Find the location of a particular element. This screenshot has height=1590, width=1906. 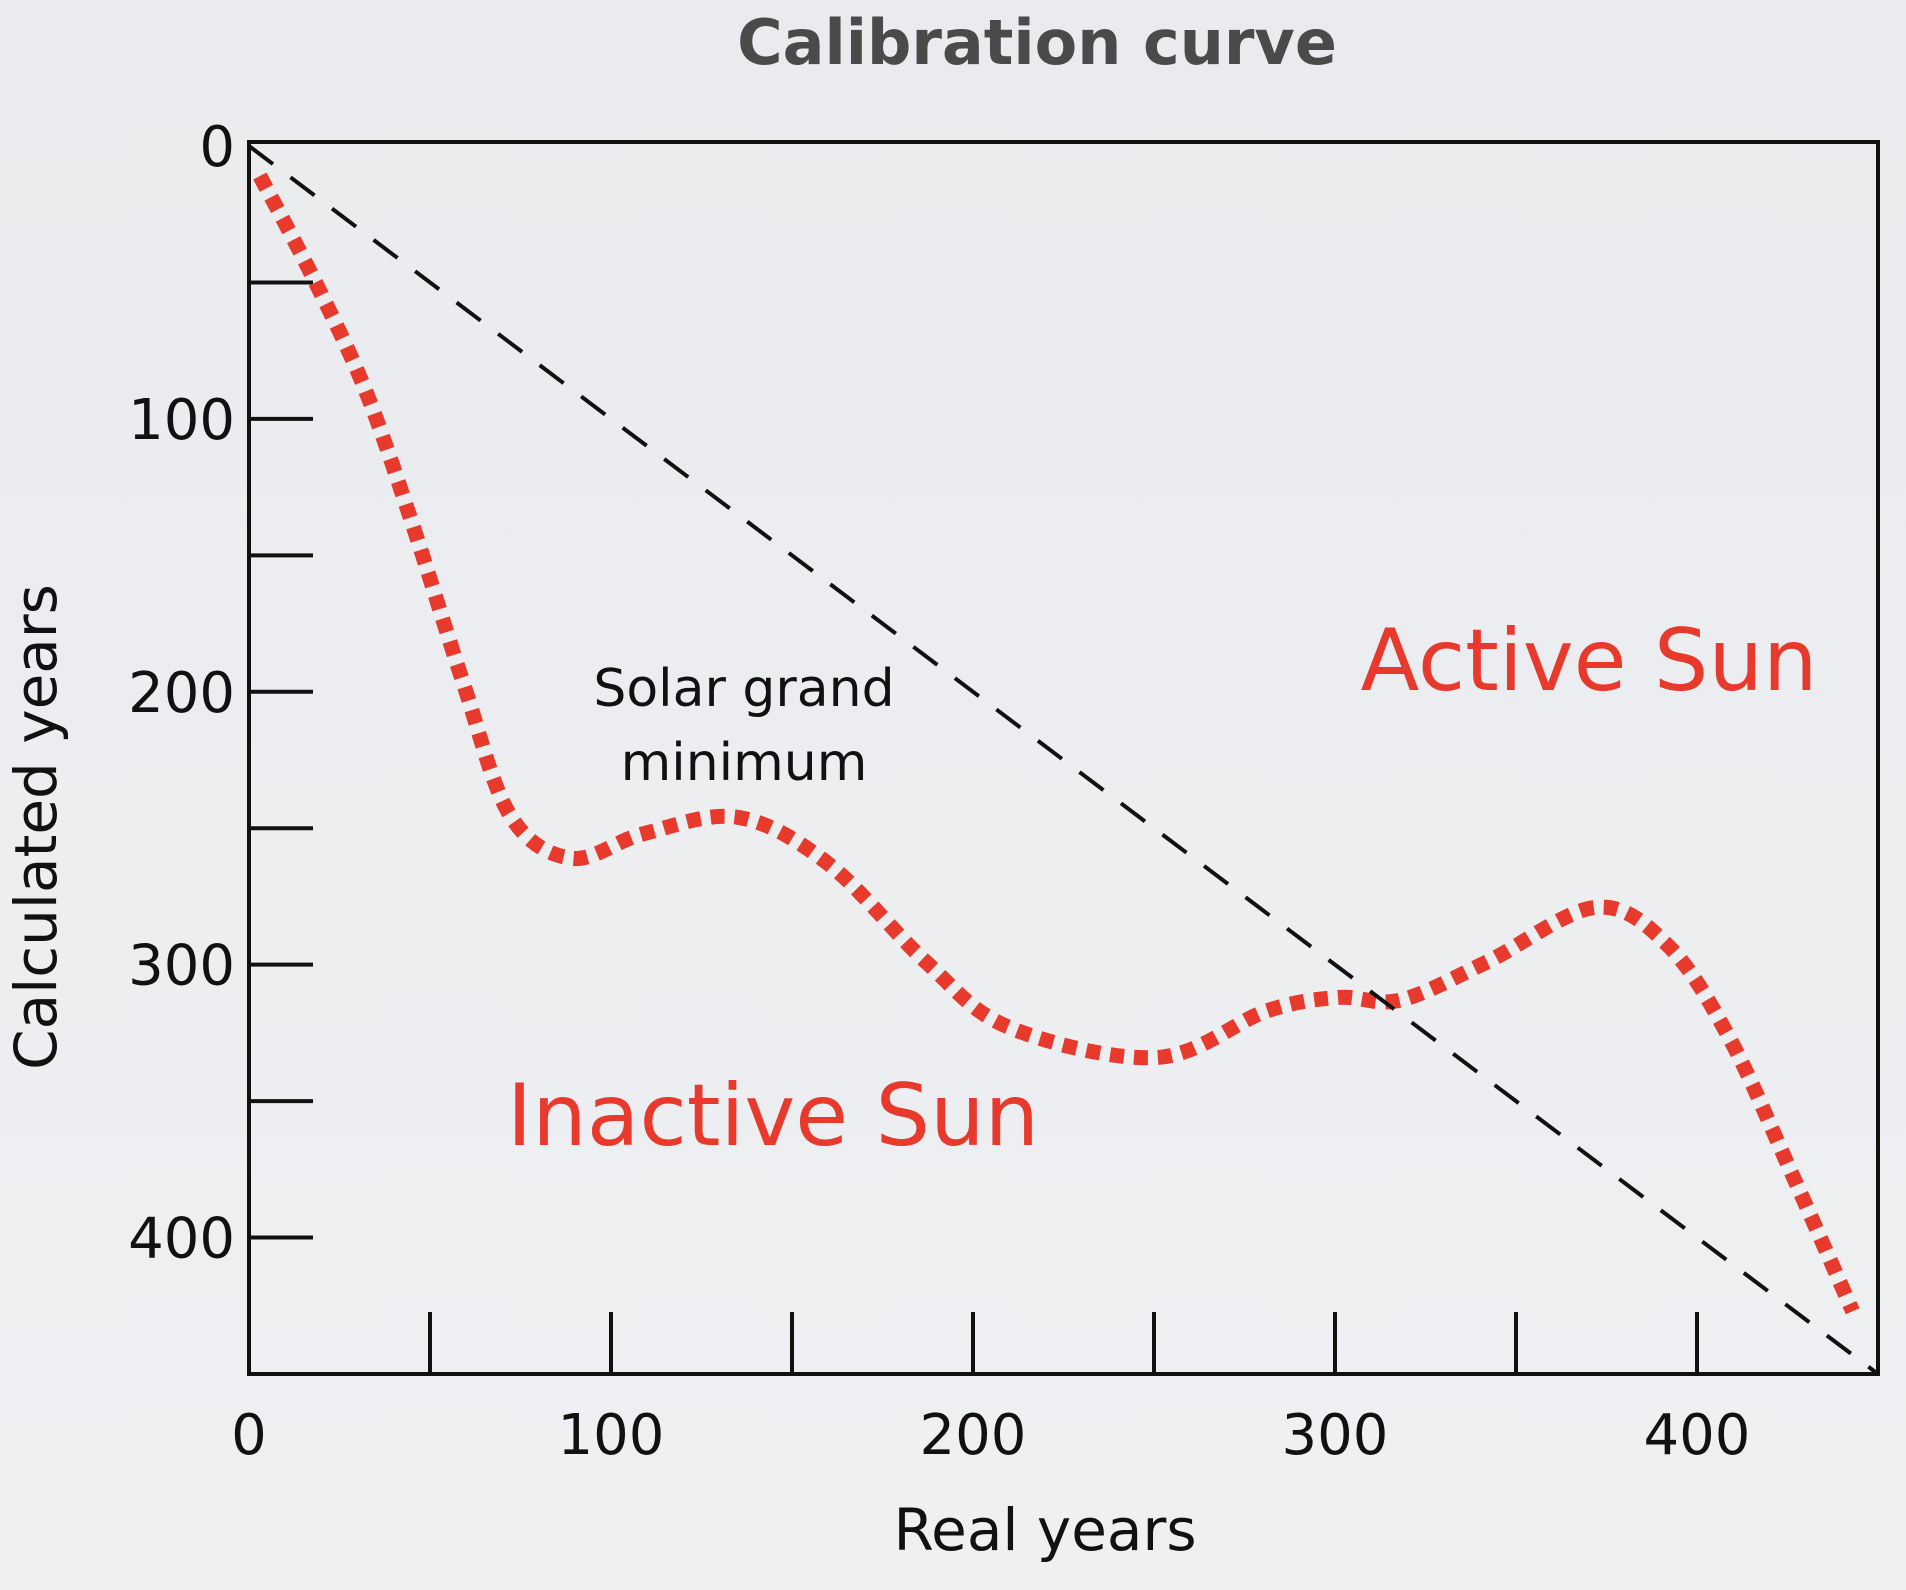

y-axis-label: Calculated years is located at coordinates (36, 827).